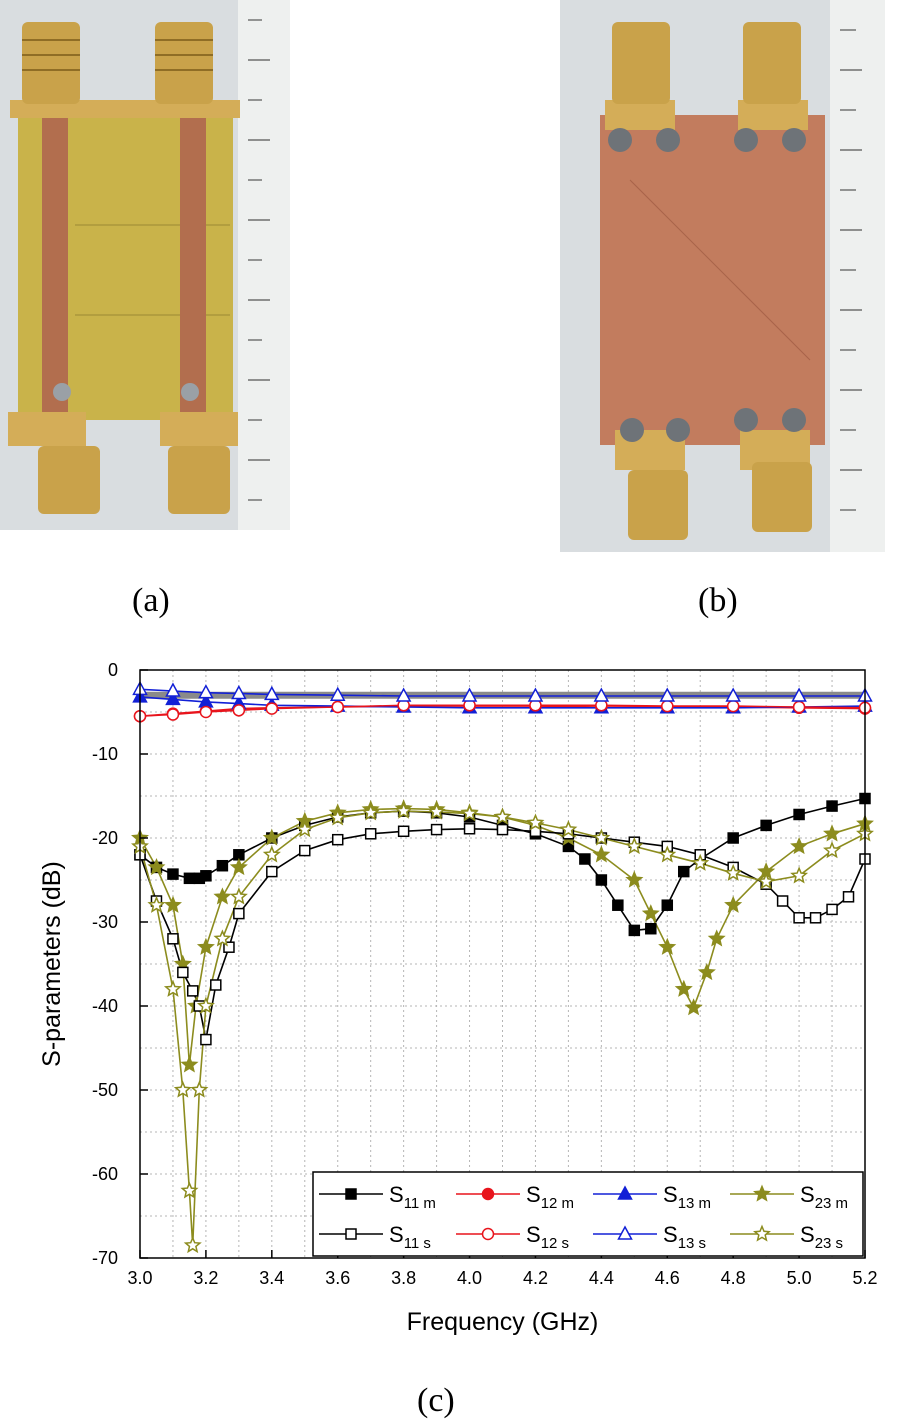 This screenshot has width=900, height=1428. What do you see at coordinates (420, 1203) in the screenshot?
I see `legend-label-sub: 11 m` at bounding box center [420, 1203].